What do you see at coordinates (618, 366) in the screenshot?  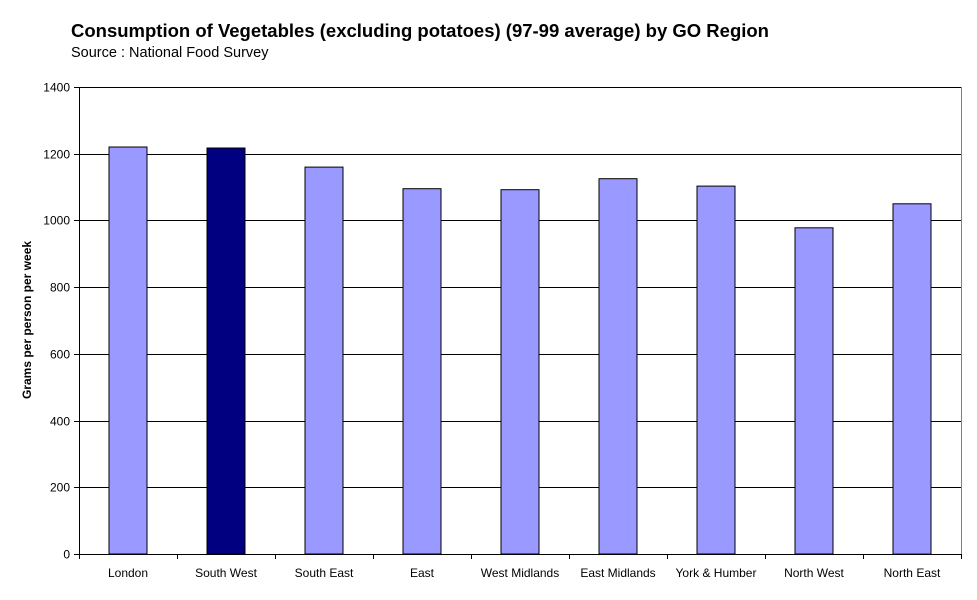 I see `bar-east-midlands` at bounding box center [618, 366].